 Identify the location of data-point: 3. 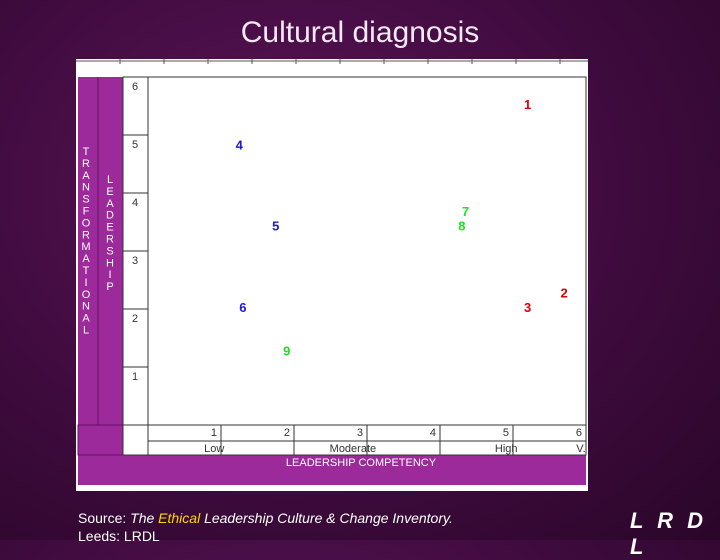
(527, 307).